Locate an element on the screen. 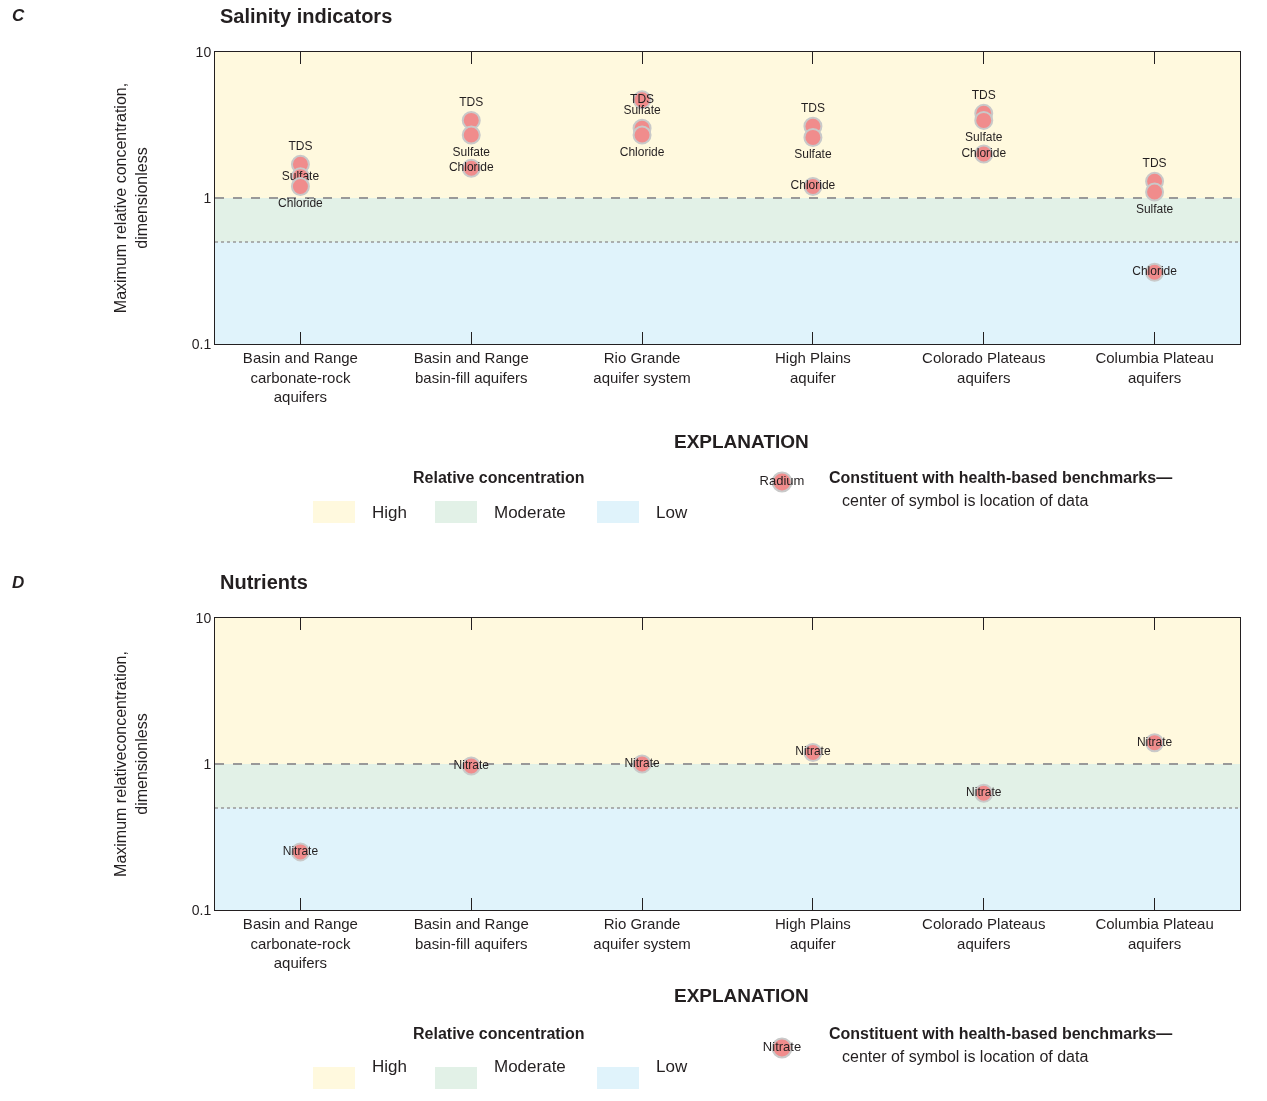 This screenshot has height=1101, width=1267. y-axis-title: Maximum relative concentration, dimensionless is located at coordinates (130, 198).